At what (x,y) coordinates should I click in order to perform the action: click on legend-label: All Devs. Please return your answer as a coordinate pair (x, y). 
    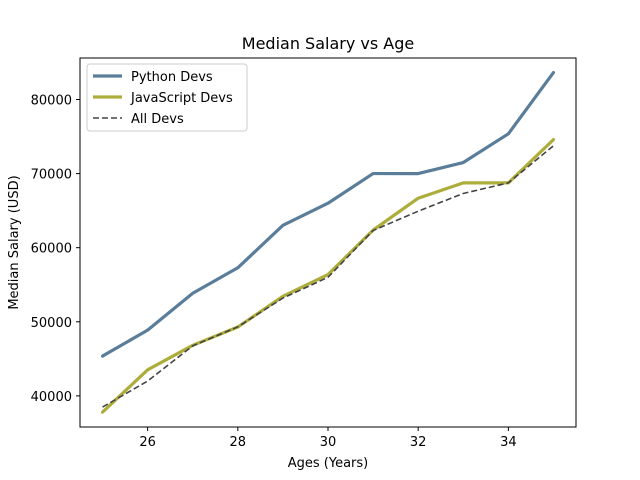
    Looking at the image, I should click on (157, 119).